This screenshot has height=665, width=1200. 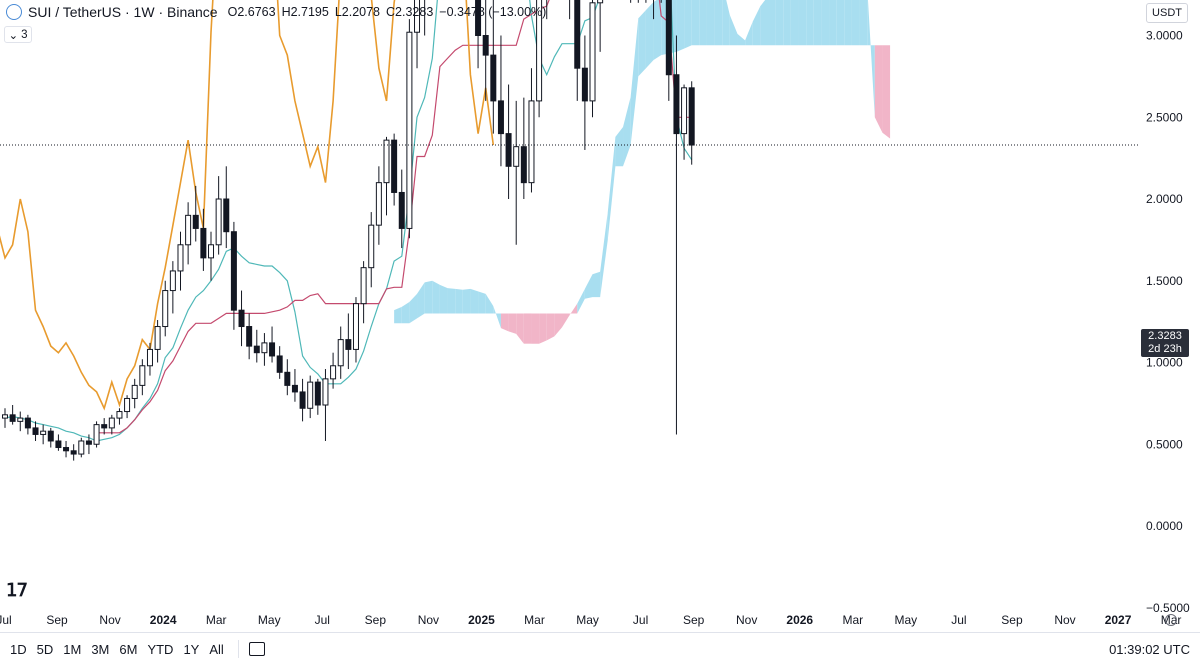 I want to click on ohlc-low: L2.2078, so click(x=357, y=12).